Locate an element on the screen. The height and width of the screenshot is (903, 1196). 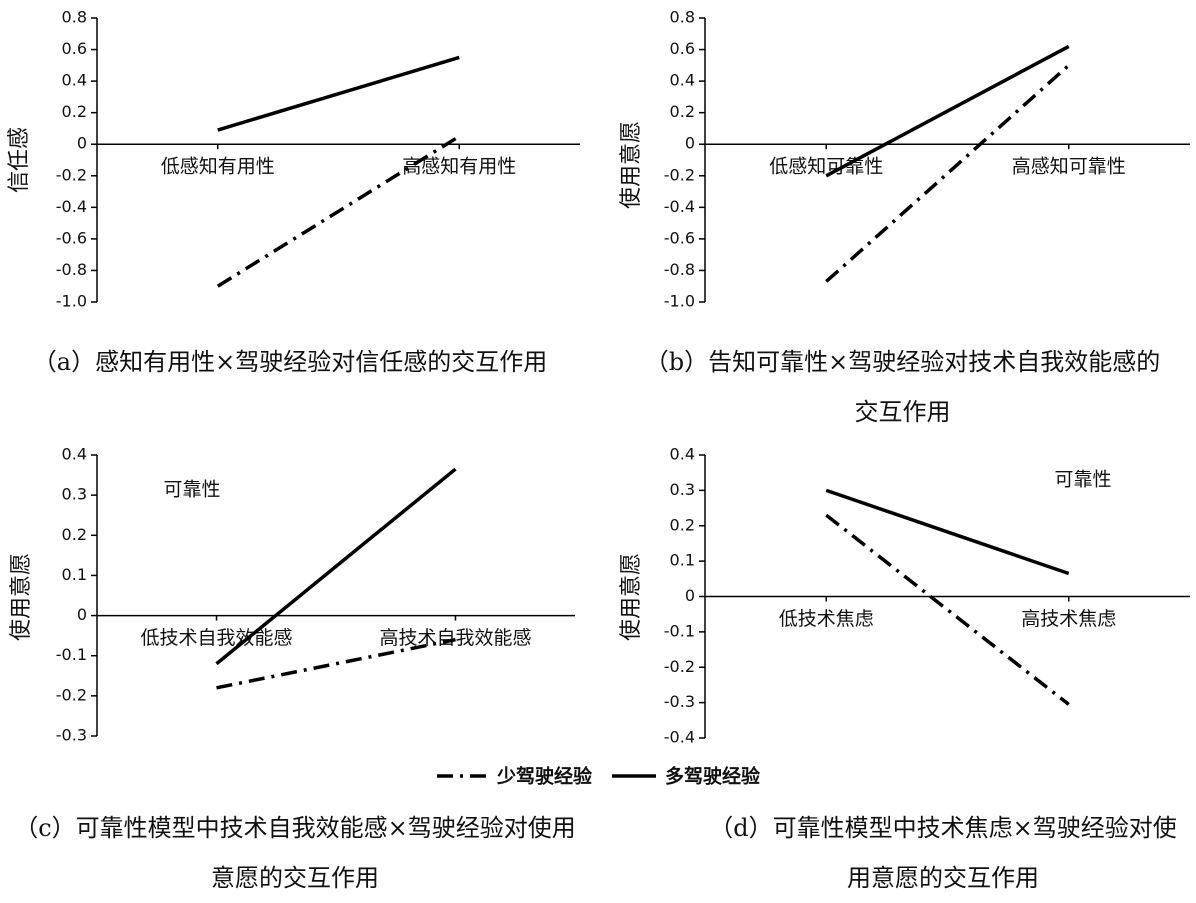
x-tick-label: 低感知有用性 is located at coordinates (218, 167).